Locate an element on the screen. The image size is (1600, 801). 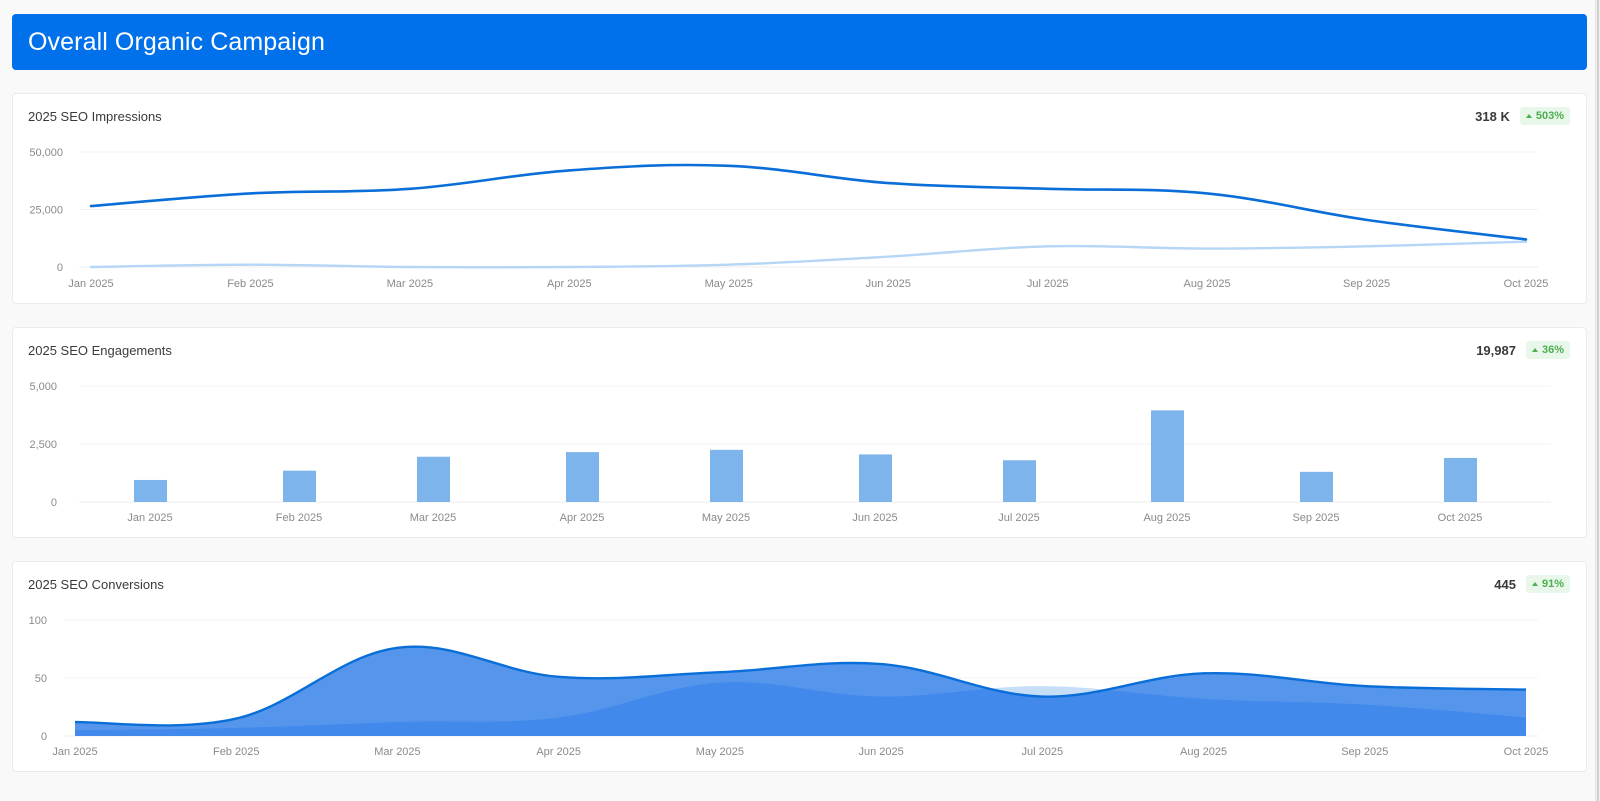
page-title: Overall Organic Campaign is located at coordinates (176, 41).